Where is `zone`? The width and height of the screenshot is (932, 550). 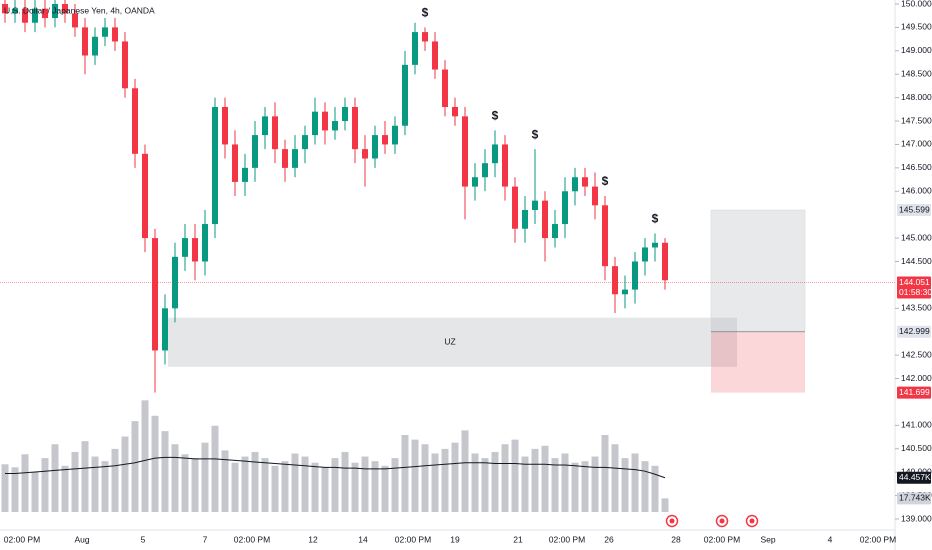 zone is located at coordinates (452, 342).